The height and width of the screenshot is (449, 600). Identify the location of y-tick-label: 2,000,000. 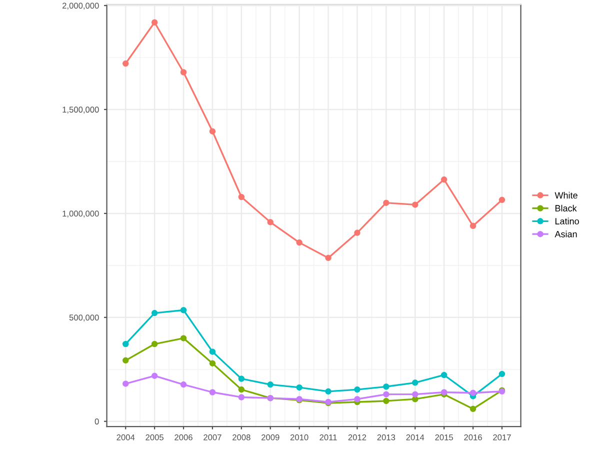
(80, 6).